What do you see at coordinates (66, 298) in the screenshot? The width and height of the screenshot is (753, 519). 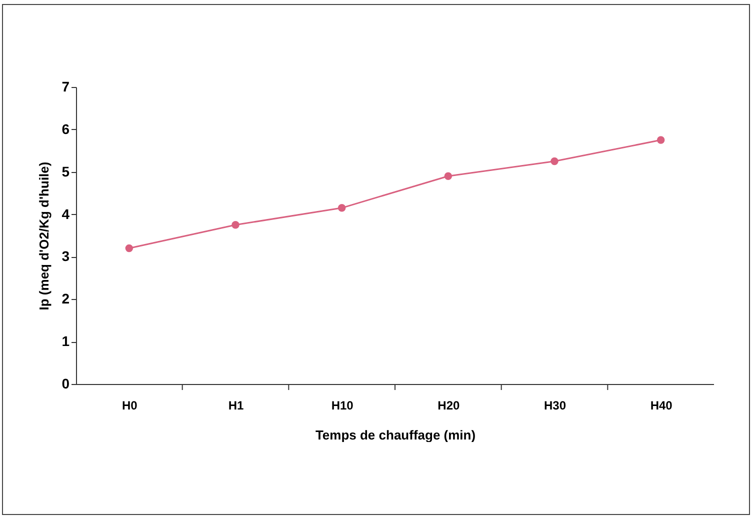 I see `y-tick-label: 2` at bounding box center [66, 298].